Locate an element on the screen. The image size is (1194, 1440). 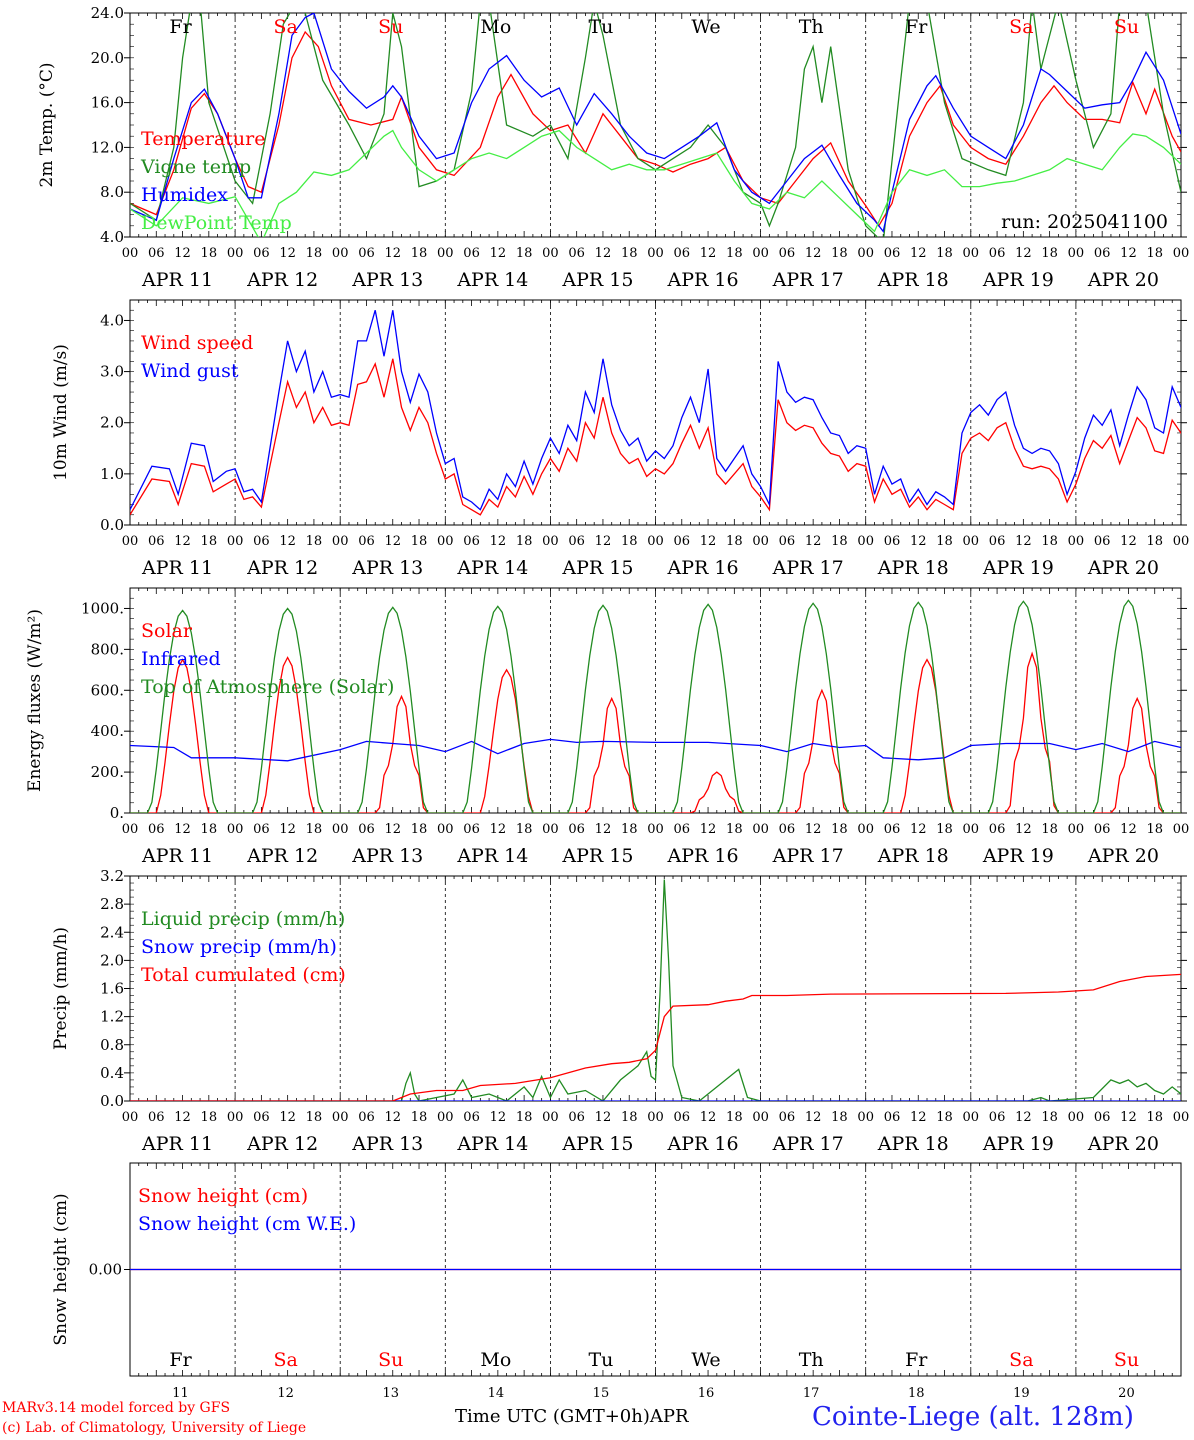
weekday-label: Sa is located at coordinates (285, 1360).